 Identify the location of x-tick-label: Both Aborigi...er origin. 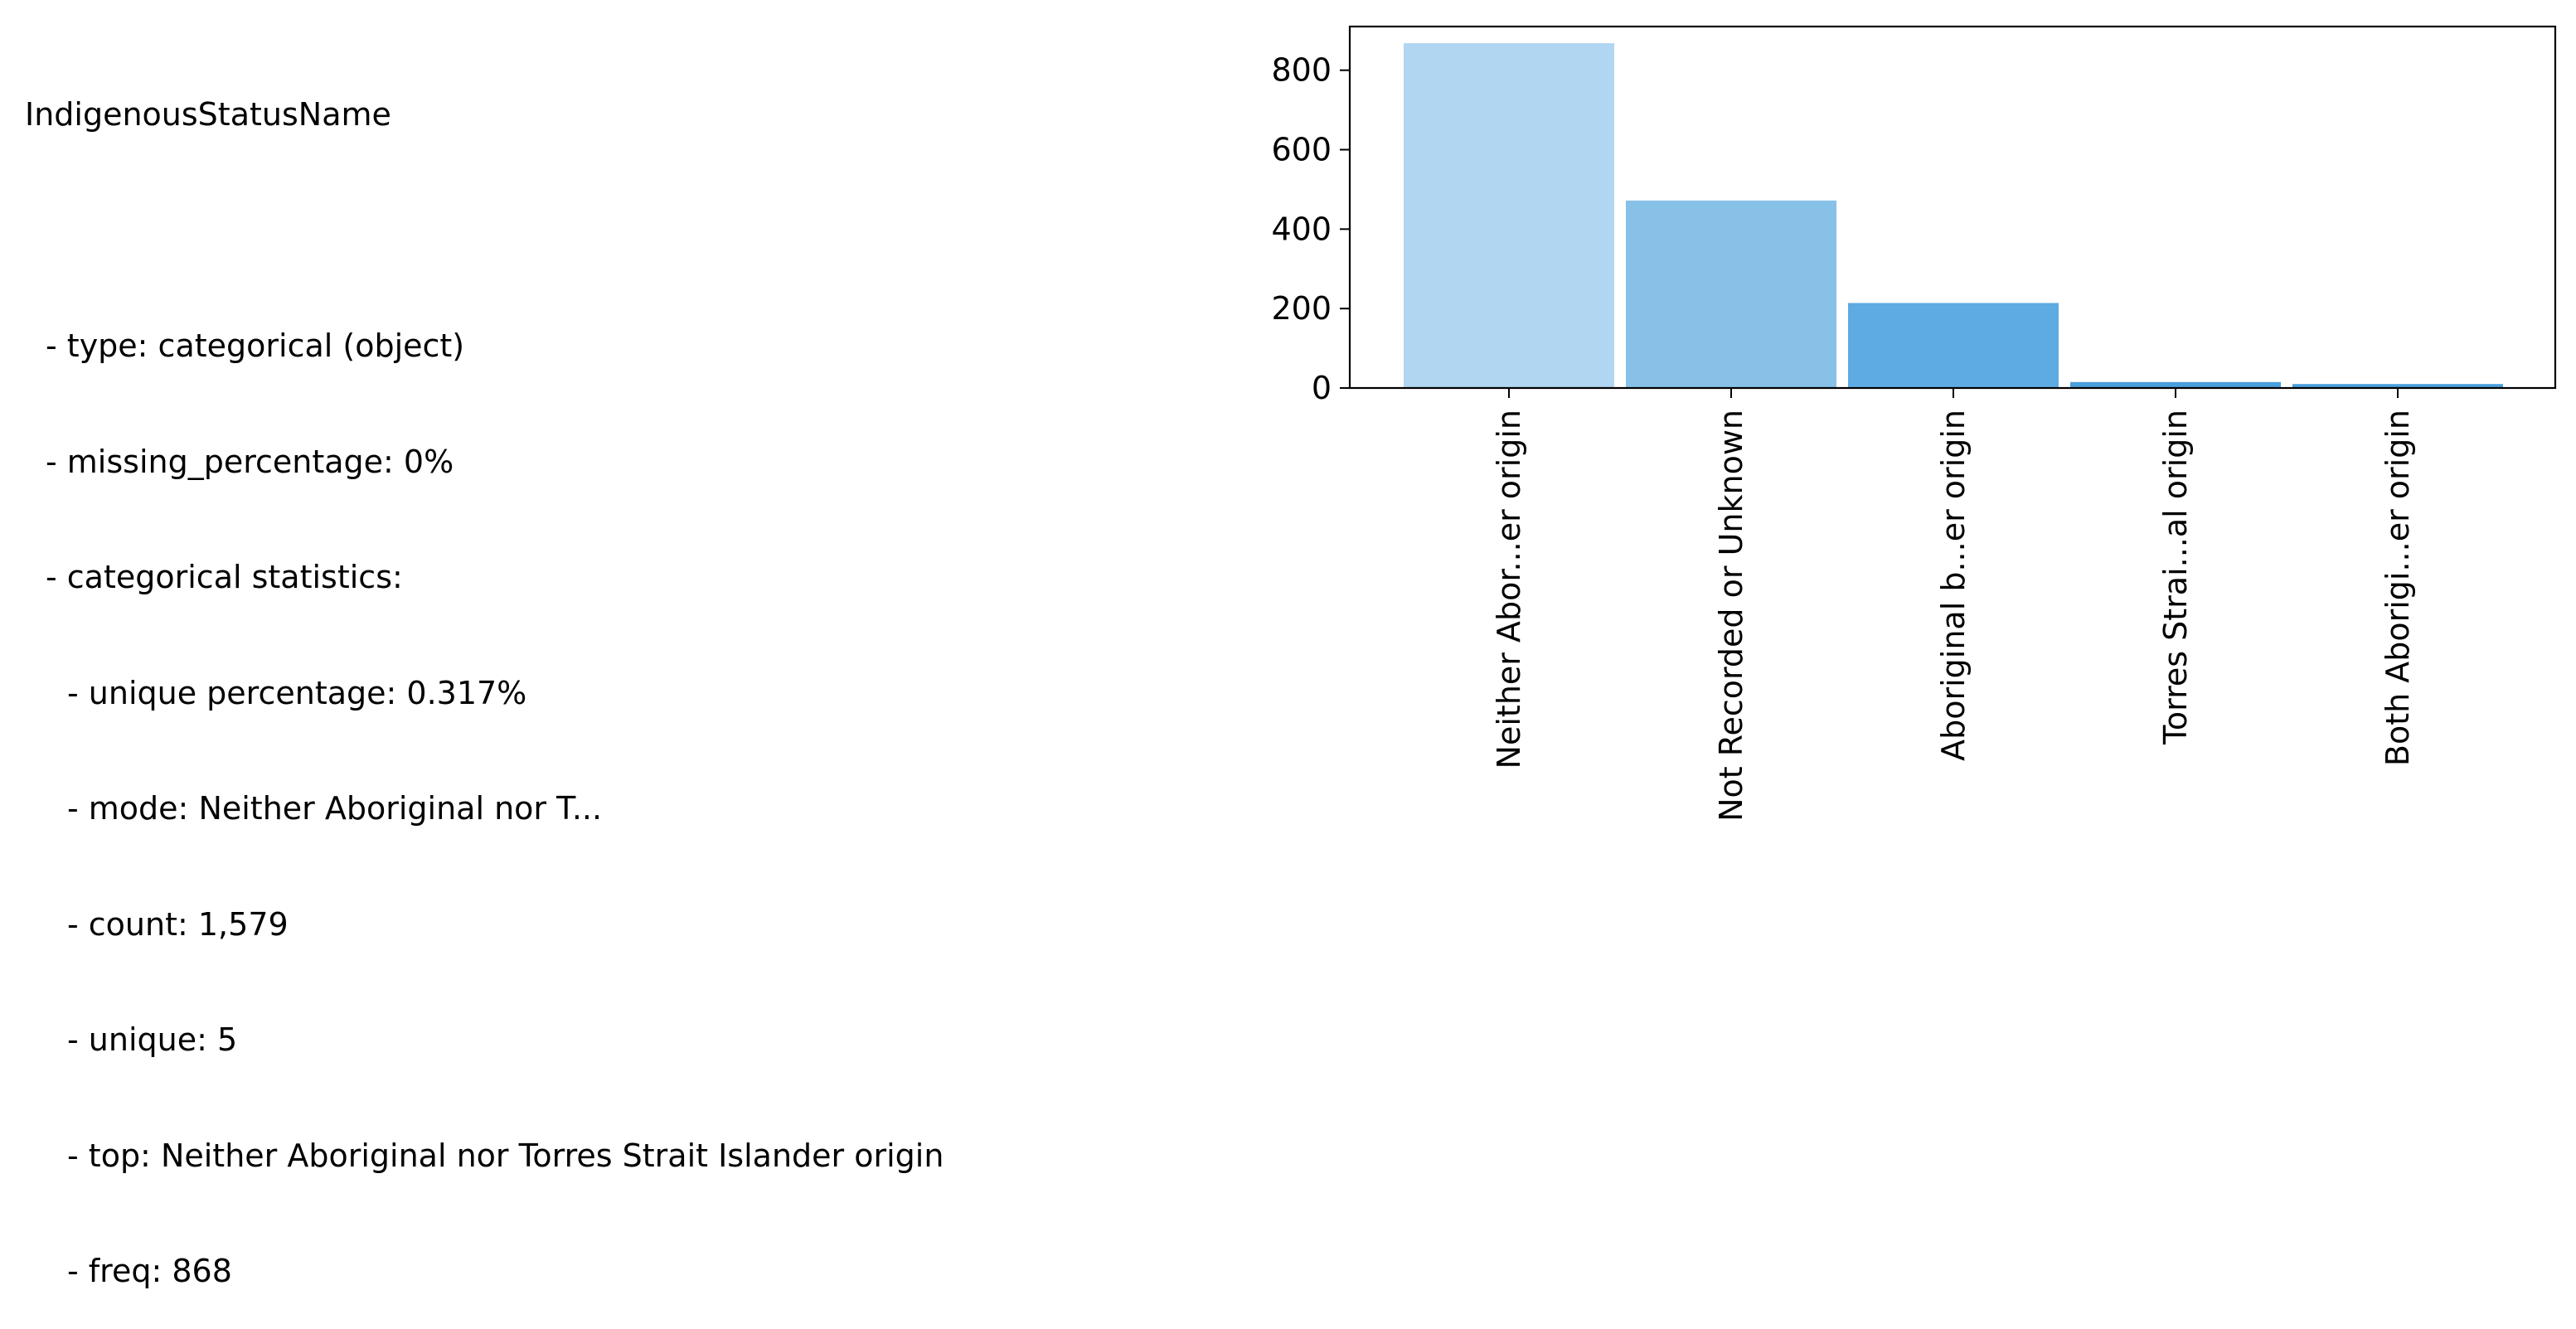
(2398, 588).